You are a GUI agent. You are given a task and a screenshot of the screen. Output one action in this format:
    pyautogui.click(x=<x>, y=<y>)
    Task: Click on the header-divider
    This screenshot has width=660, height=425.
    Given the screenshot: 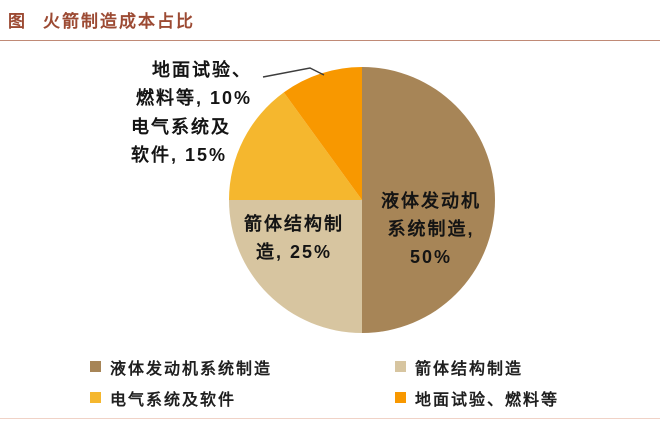 What is the action you would take?
    pyautogui.click(x=330, y=40)
    